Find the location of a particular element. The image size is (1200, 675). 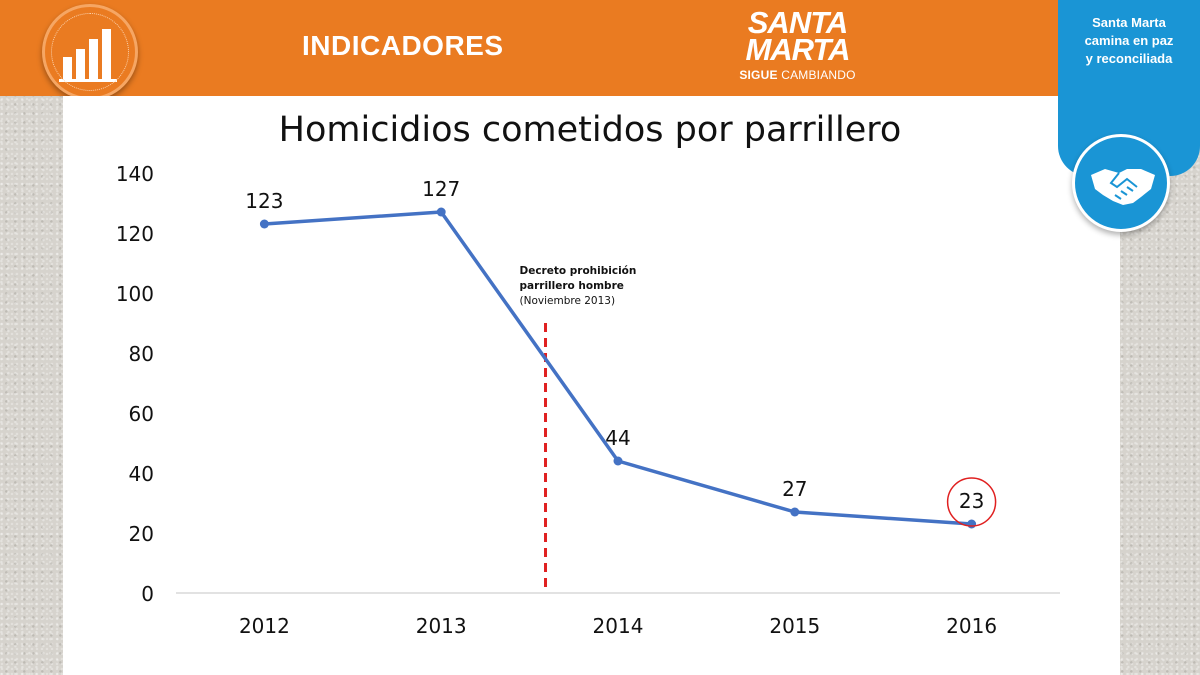

chart-title: Homicidios cometidos por parrillero is located at coordinates (590, 130).